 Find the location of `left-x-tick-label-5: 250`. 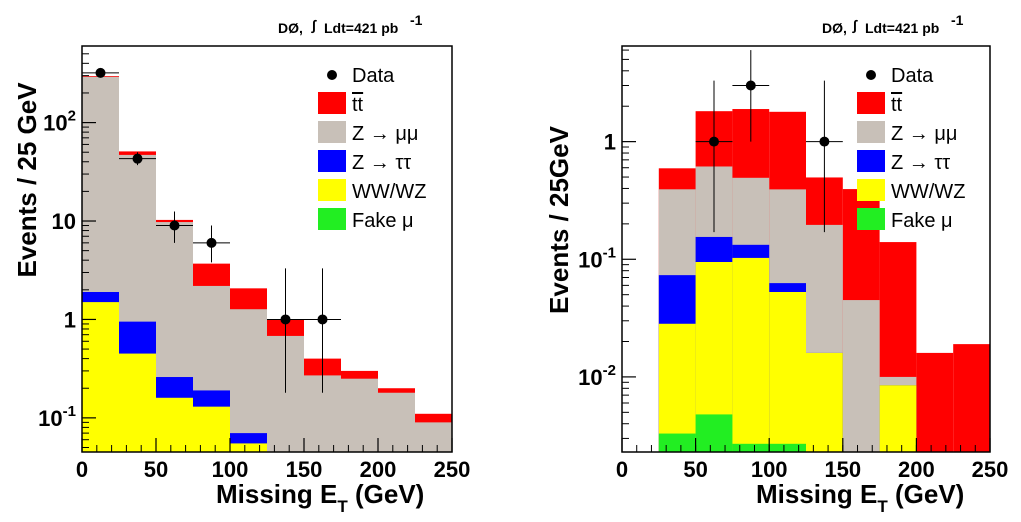

left-x-tick-label-5: 250 is located at coordinates (452, 469).